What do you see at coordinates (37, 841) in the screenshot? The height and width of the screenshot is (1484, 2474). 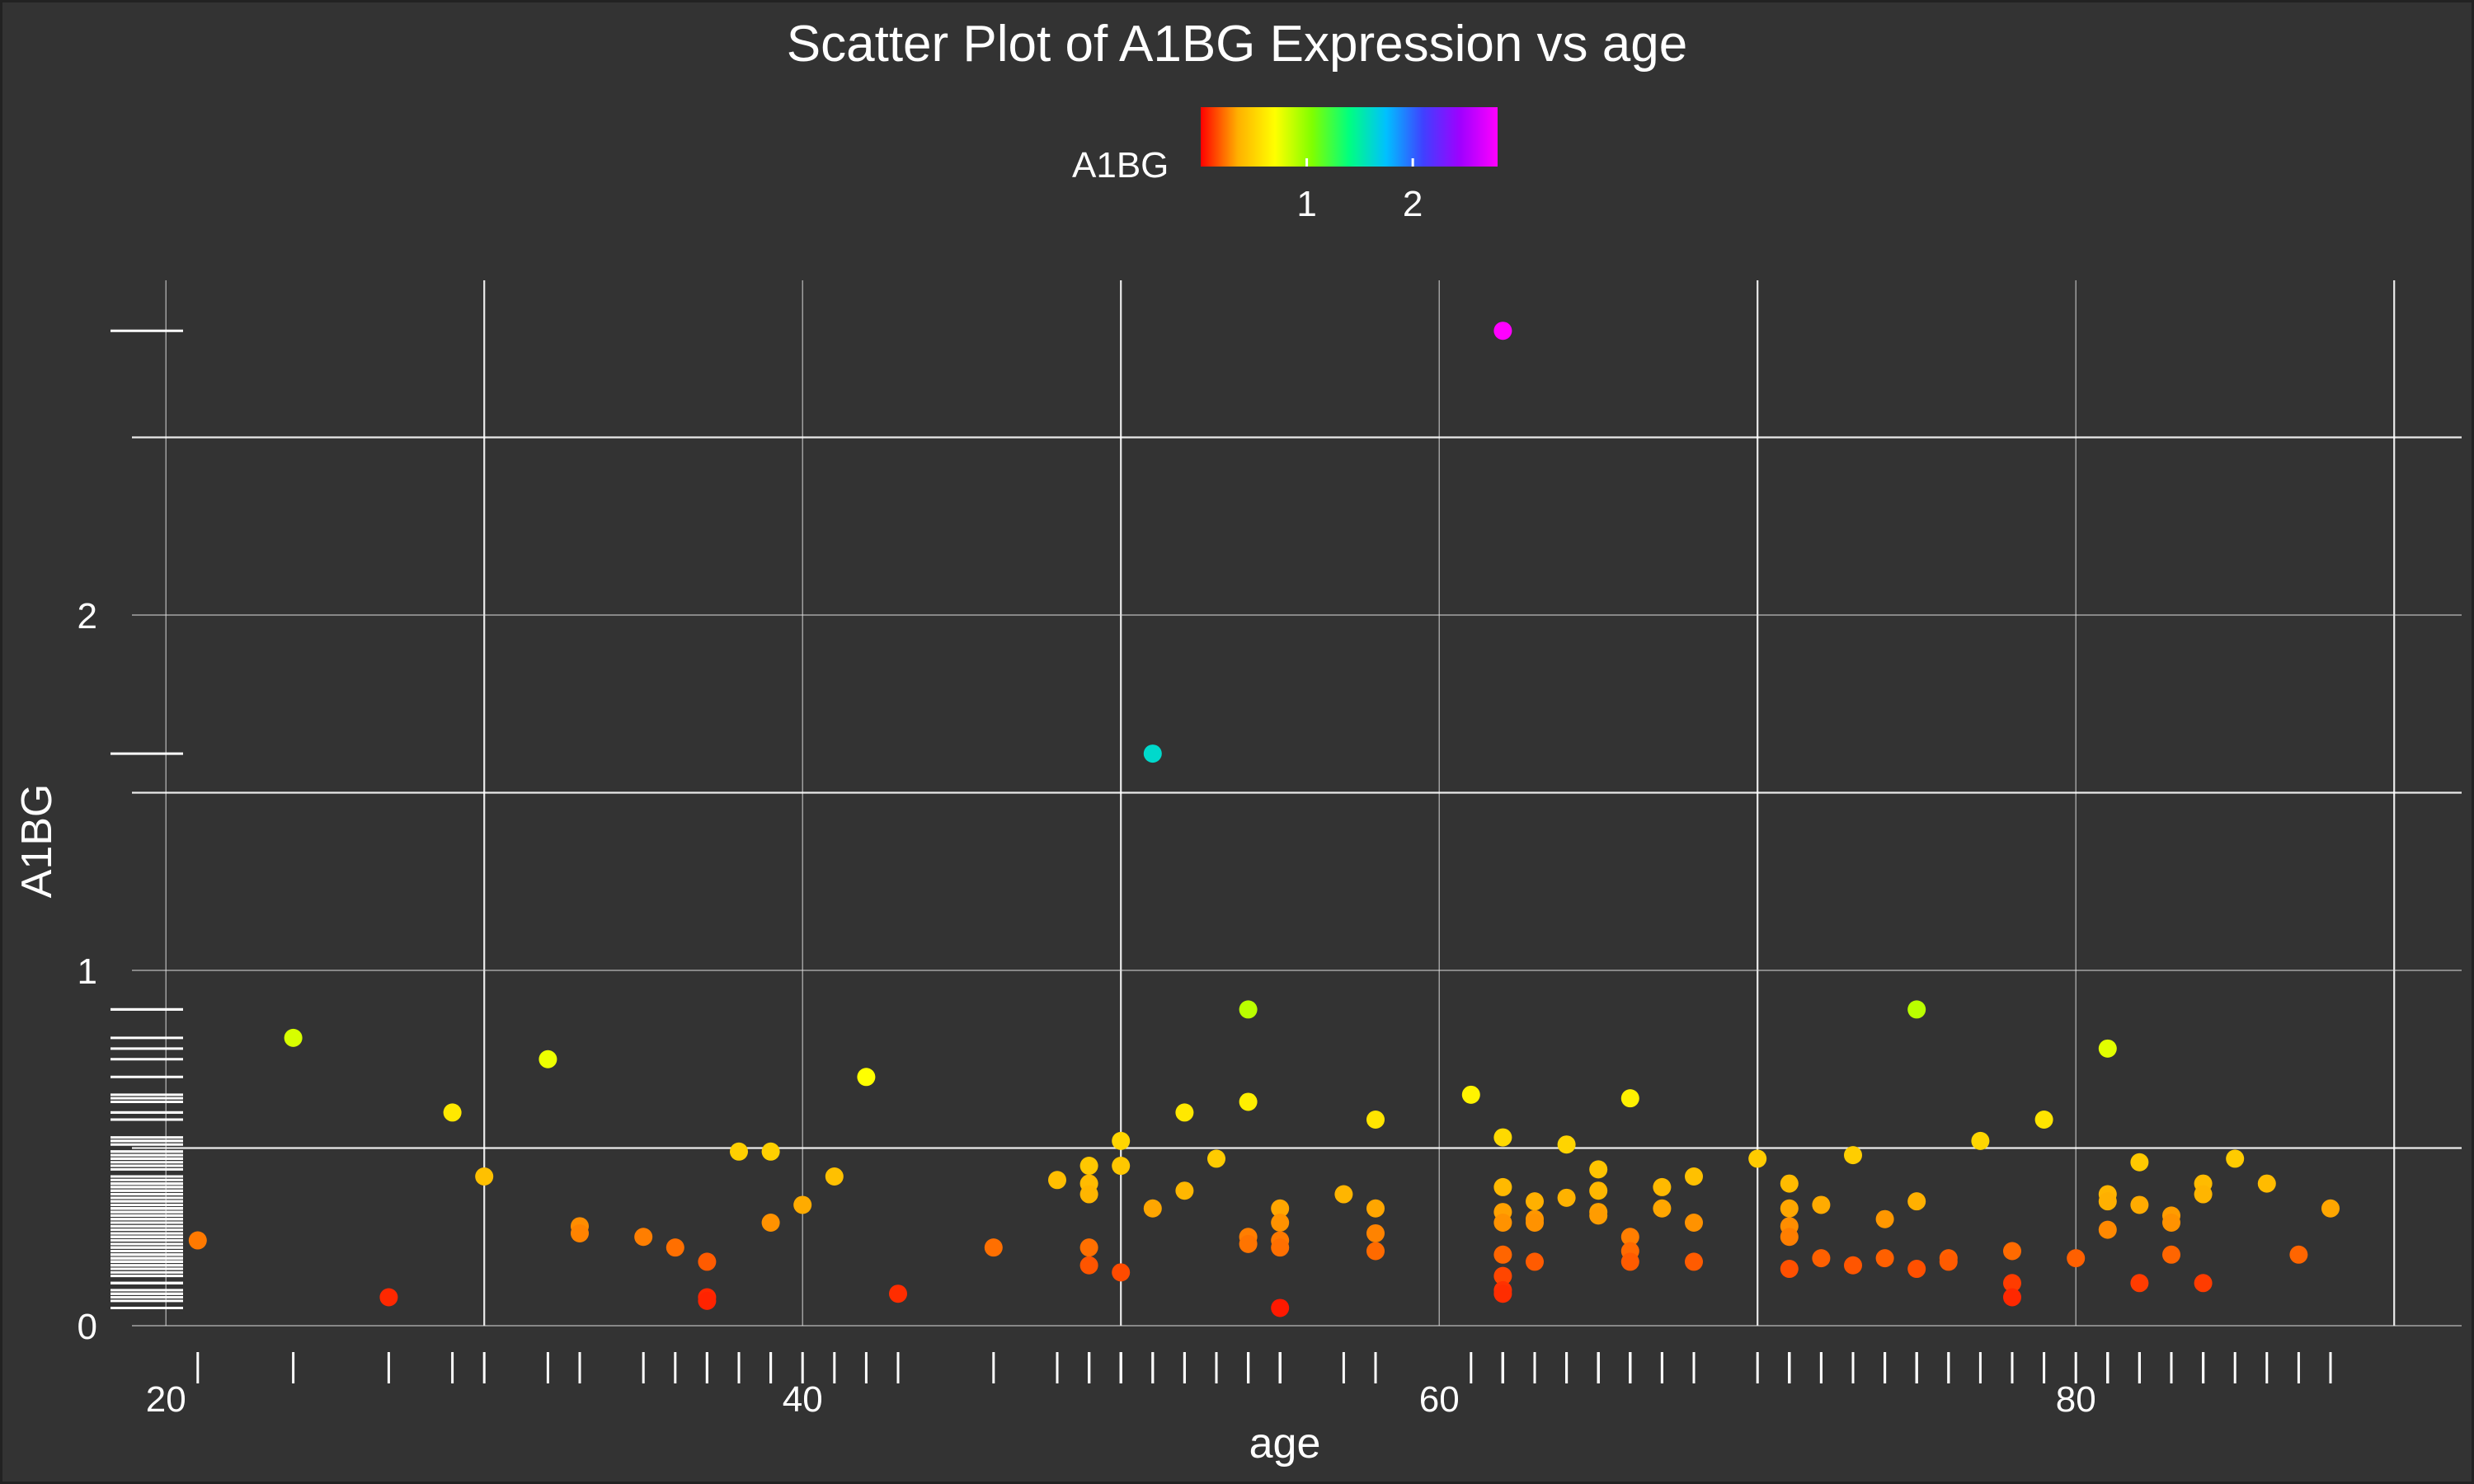 I see `y-axis-title: A1BG` at bounding box center [37, 841].